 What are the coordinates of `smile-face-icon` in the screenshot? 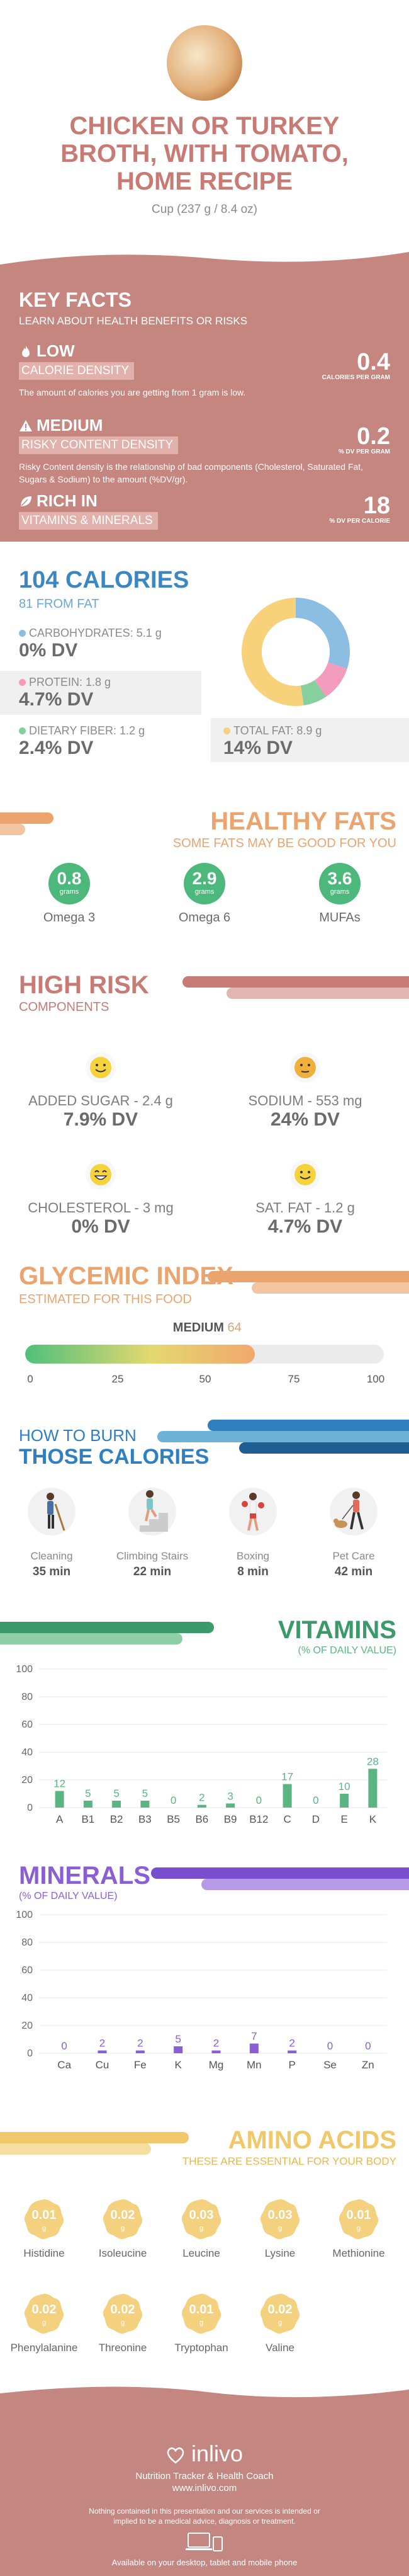 It's located at (305, 1175).